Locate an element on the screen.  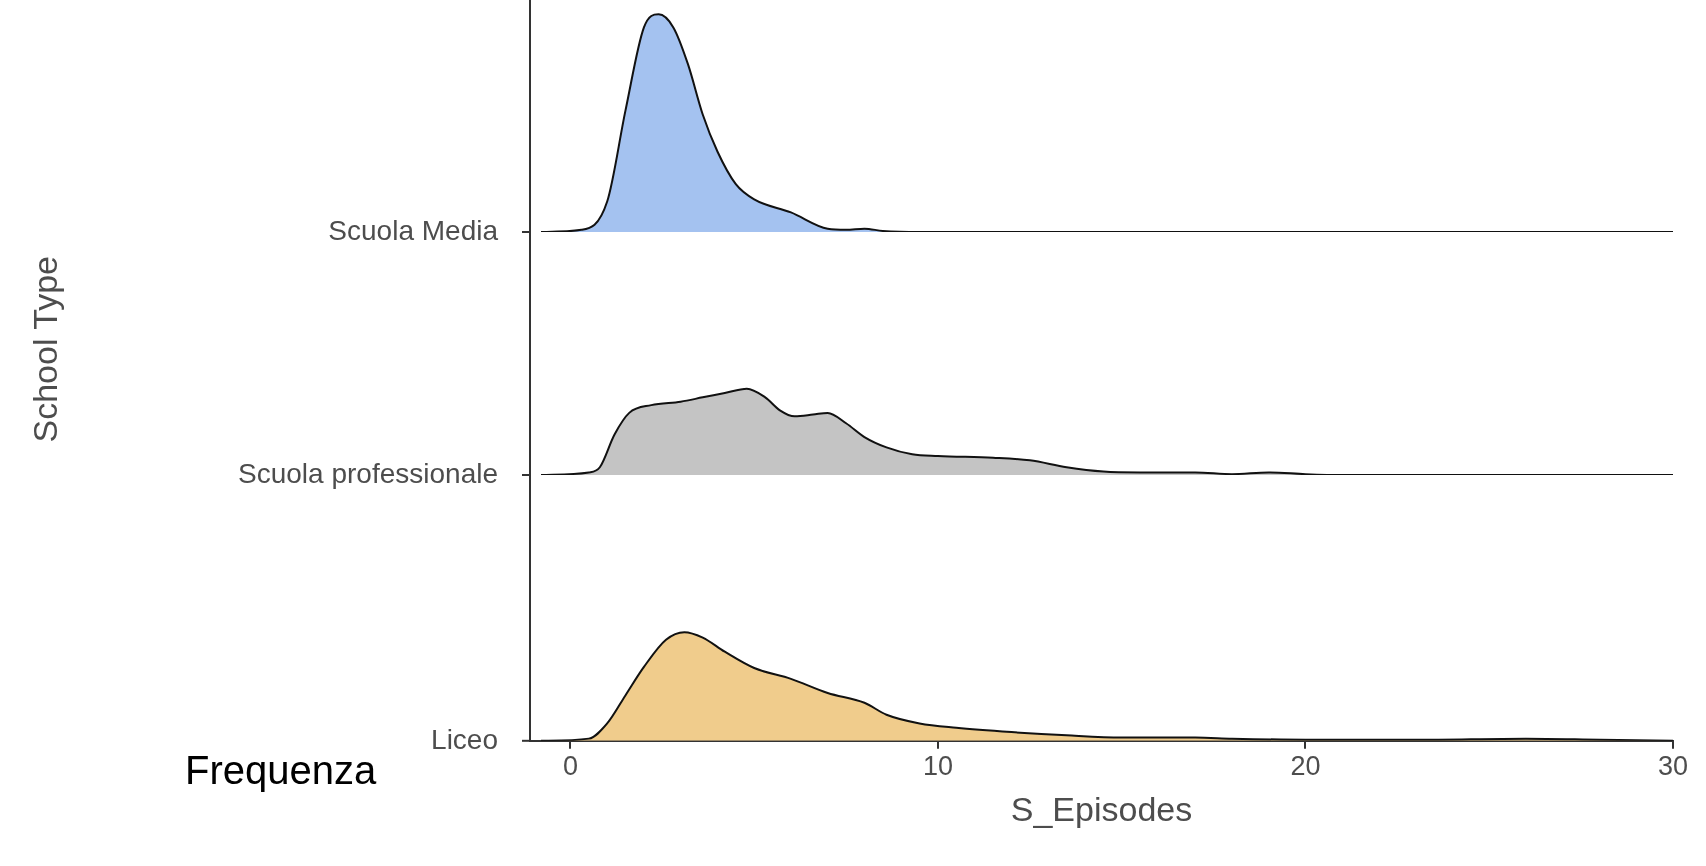
y-axis-title: Scuola professionale is located at coordinates (368, 473).